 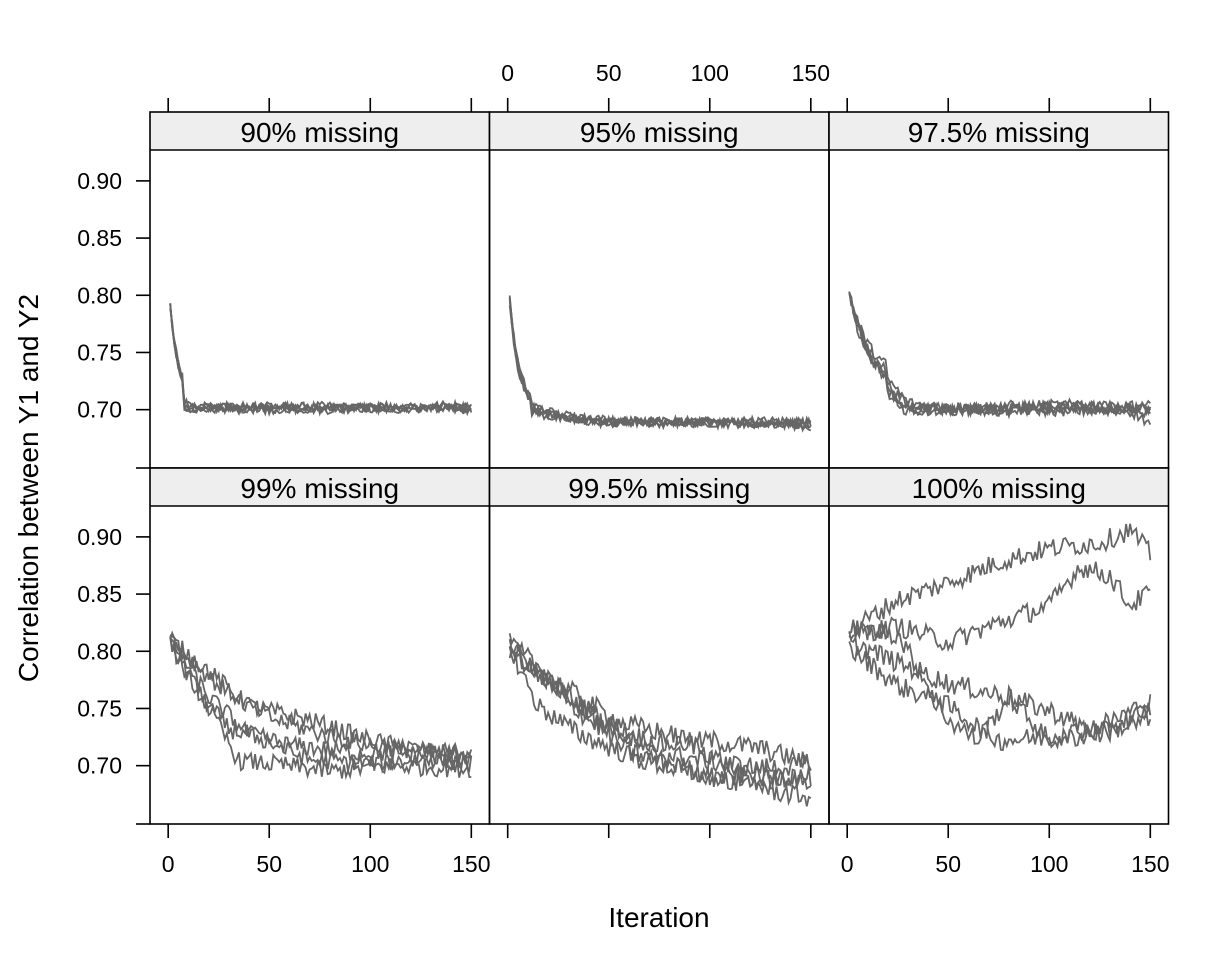 I want to click on panel-title: 90% missing, so click(x=319, y=132).